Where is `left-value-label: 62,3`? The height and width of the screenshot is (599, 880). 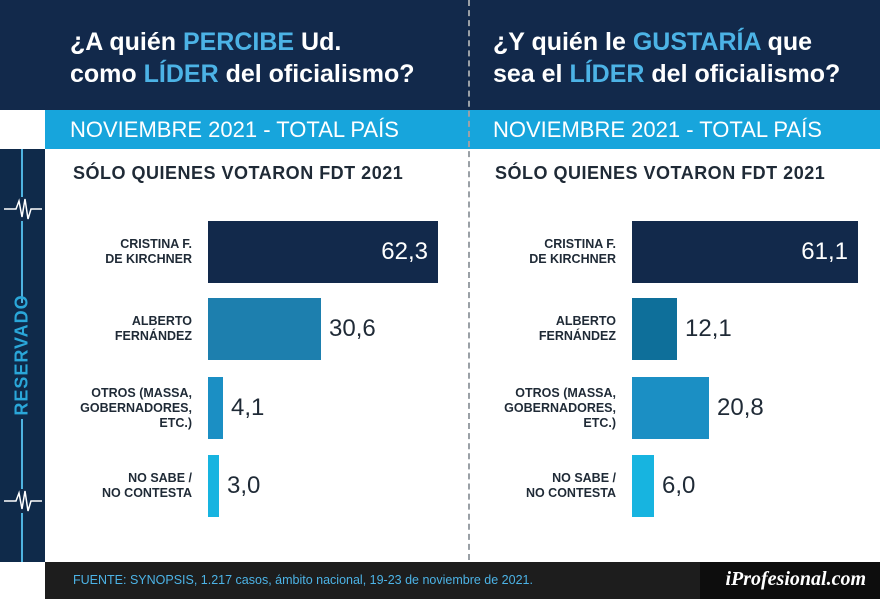 left-value-label: 62,3 is located at coordinates (404, 251).